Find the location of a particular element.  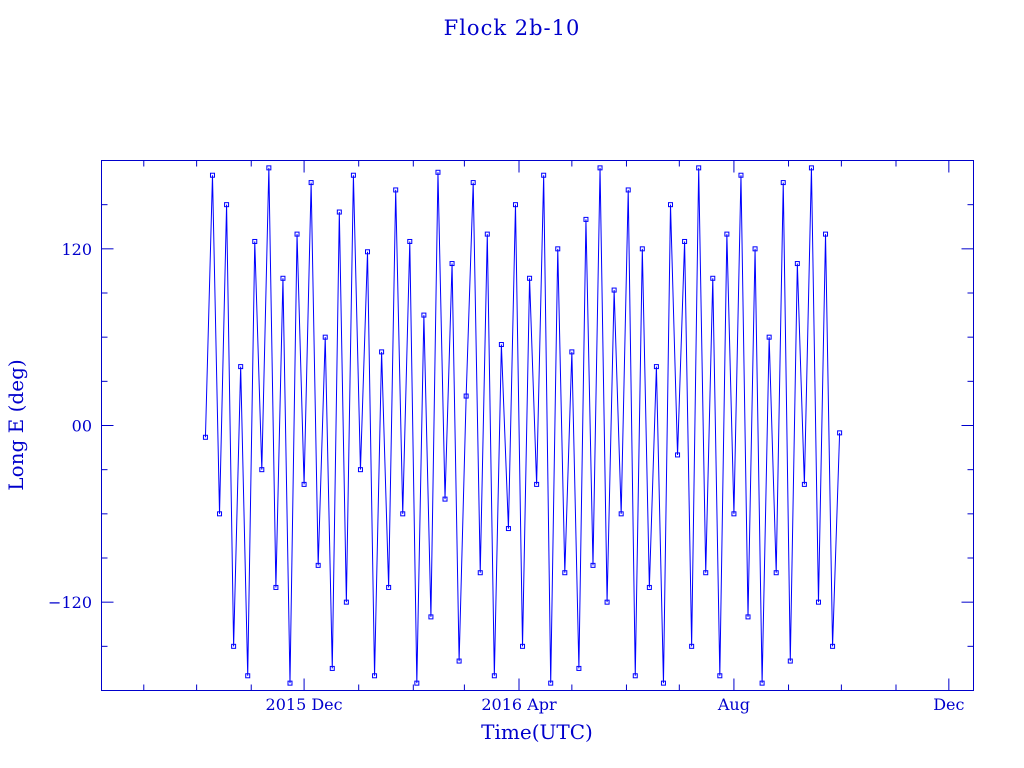

y-tick-label: 120 is located at coordinates (76, 249).